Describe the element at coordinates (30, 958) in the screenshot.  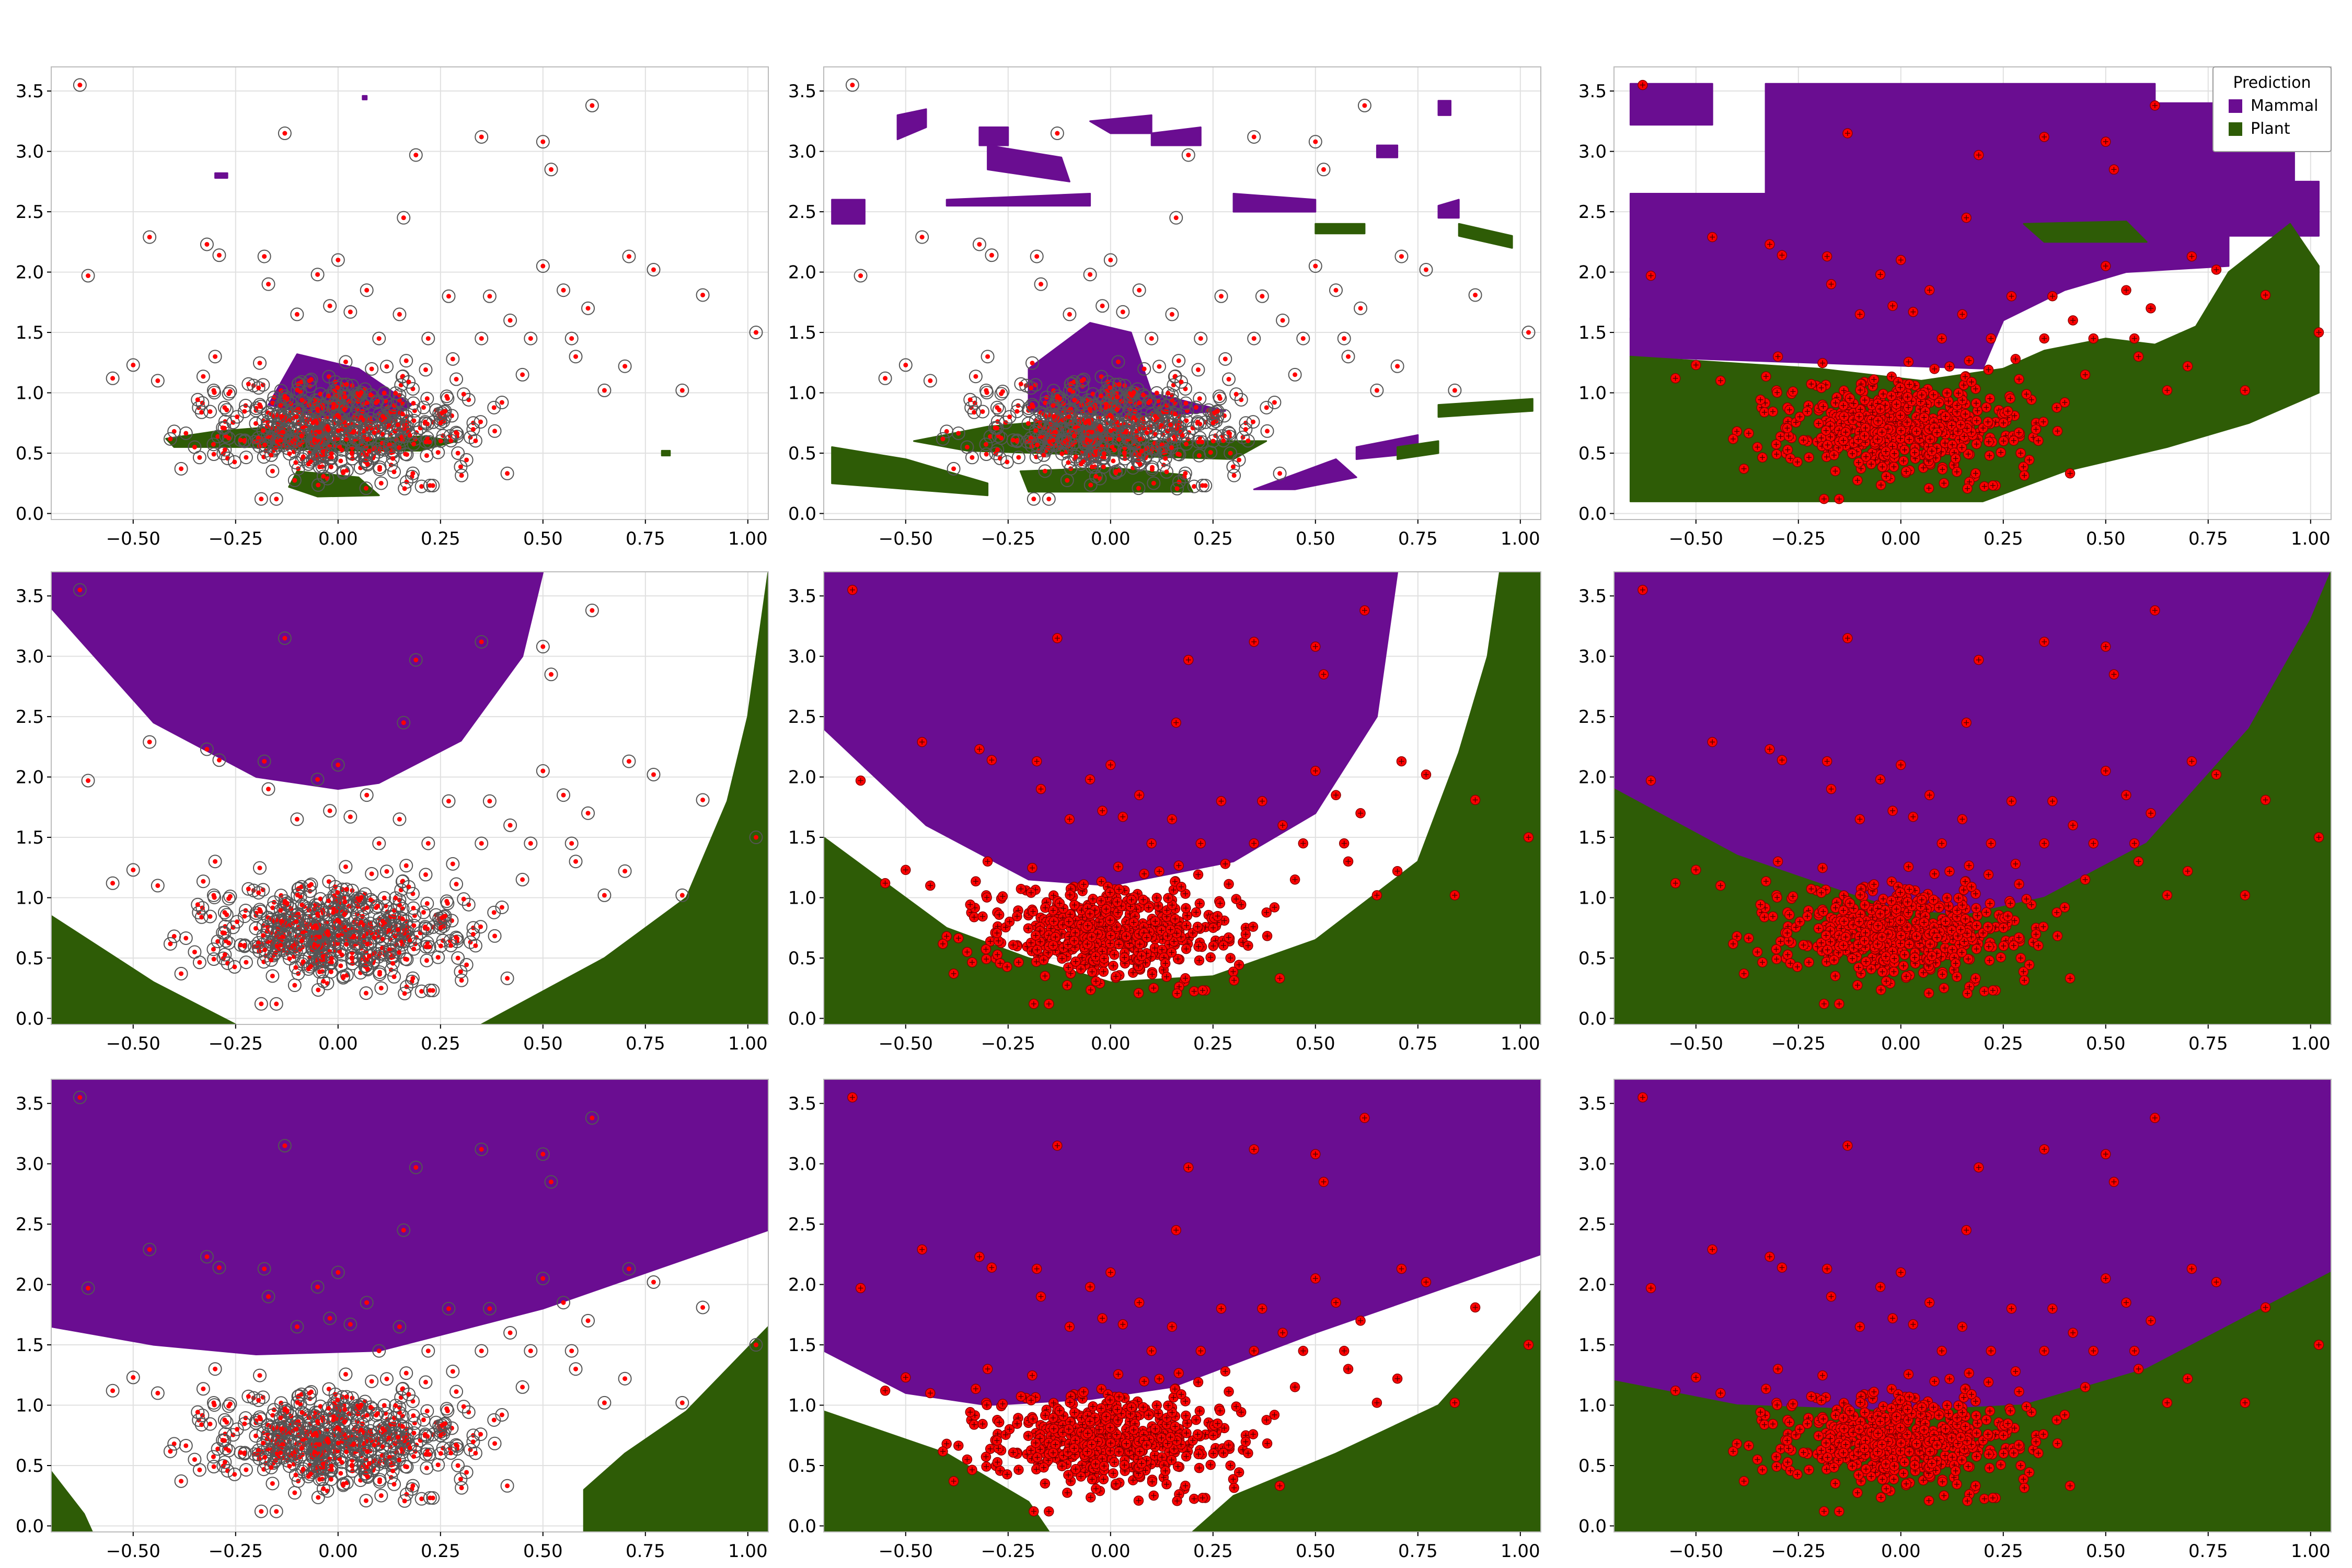
I see `y-tick-label: 0.5` at that location.